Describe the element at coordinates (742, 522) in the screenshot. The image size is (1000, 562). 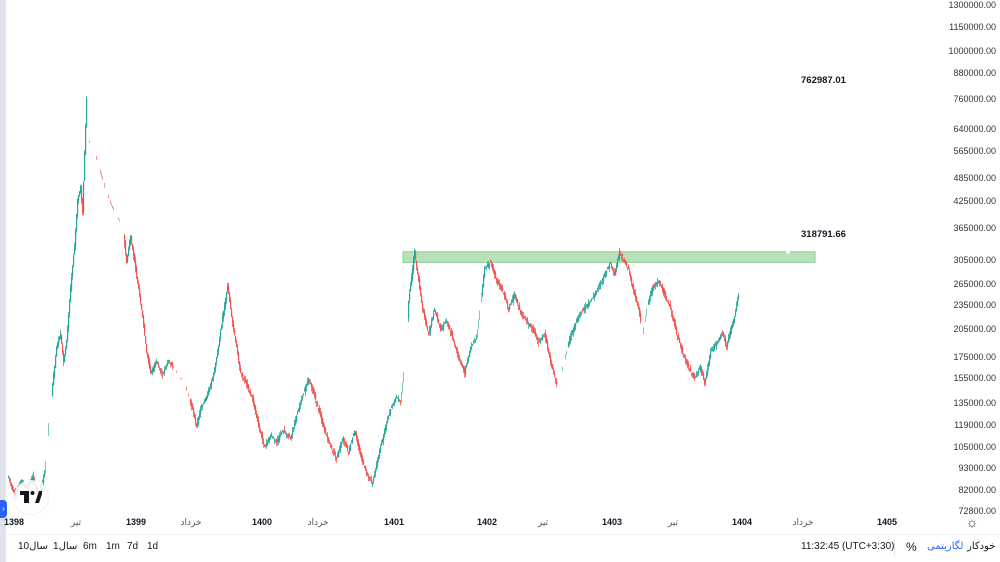
I see `time-tick-label: 1404` at that location.